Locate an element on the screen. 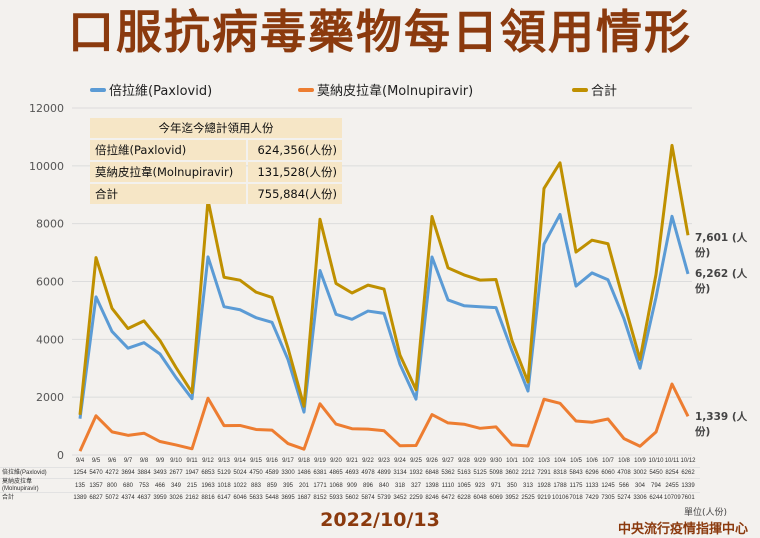 This screenshot has width=760, height=538. table-cell: 6472 is located at coordinates (448, 498).